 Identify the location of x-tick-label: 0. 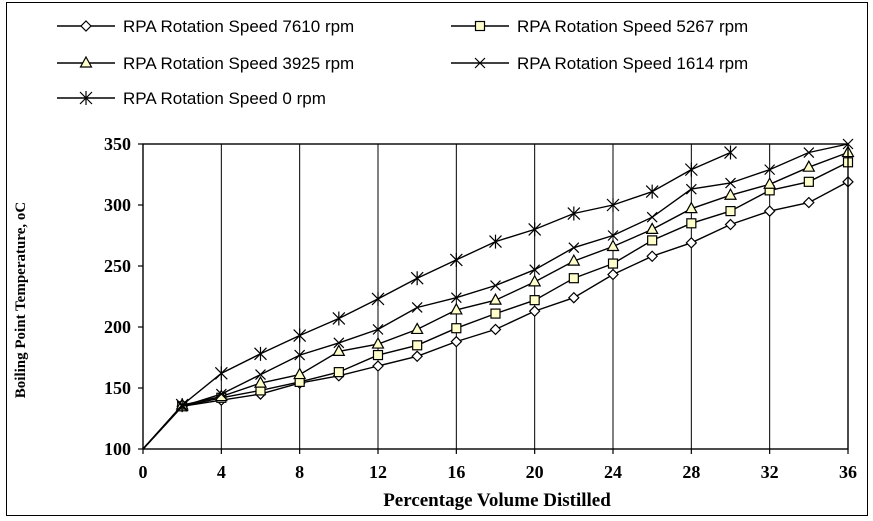
(143, 472).